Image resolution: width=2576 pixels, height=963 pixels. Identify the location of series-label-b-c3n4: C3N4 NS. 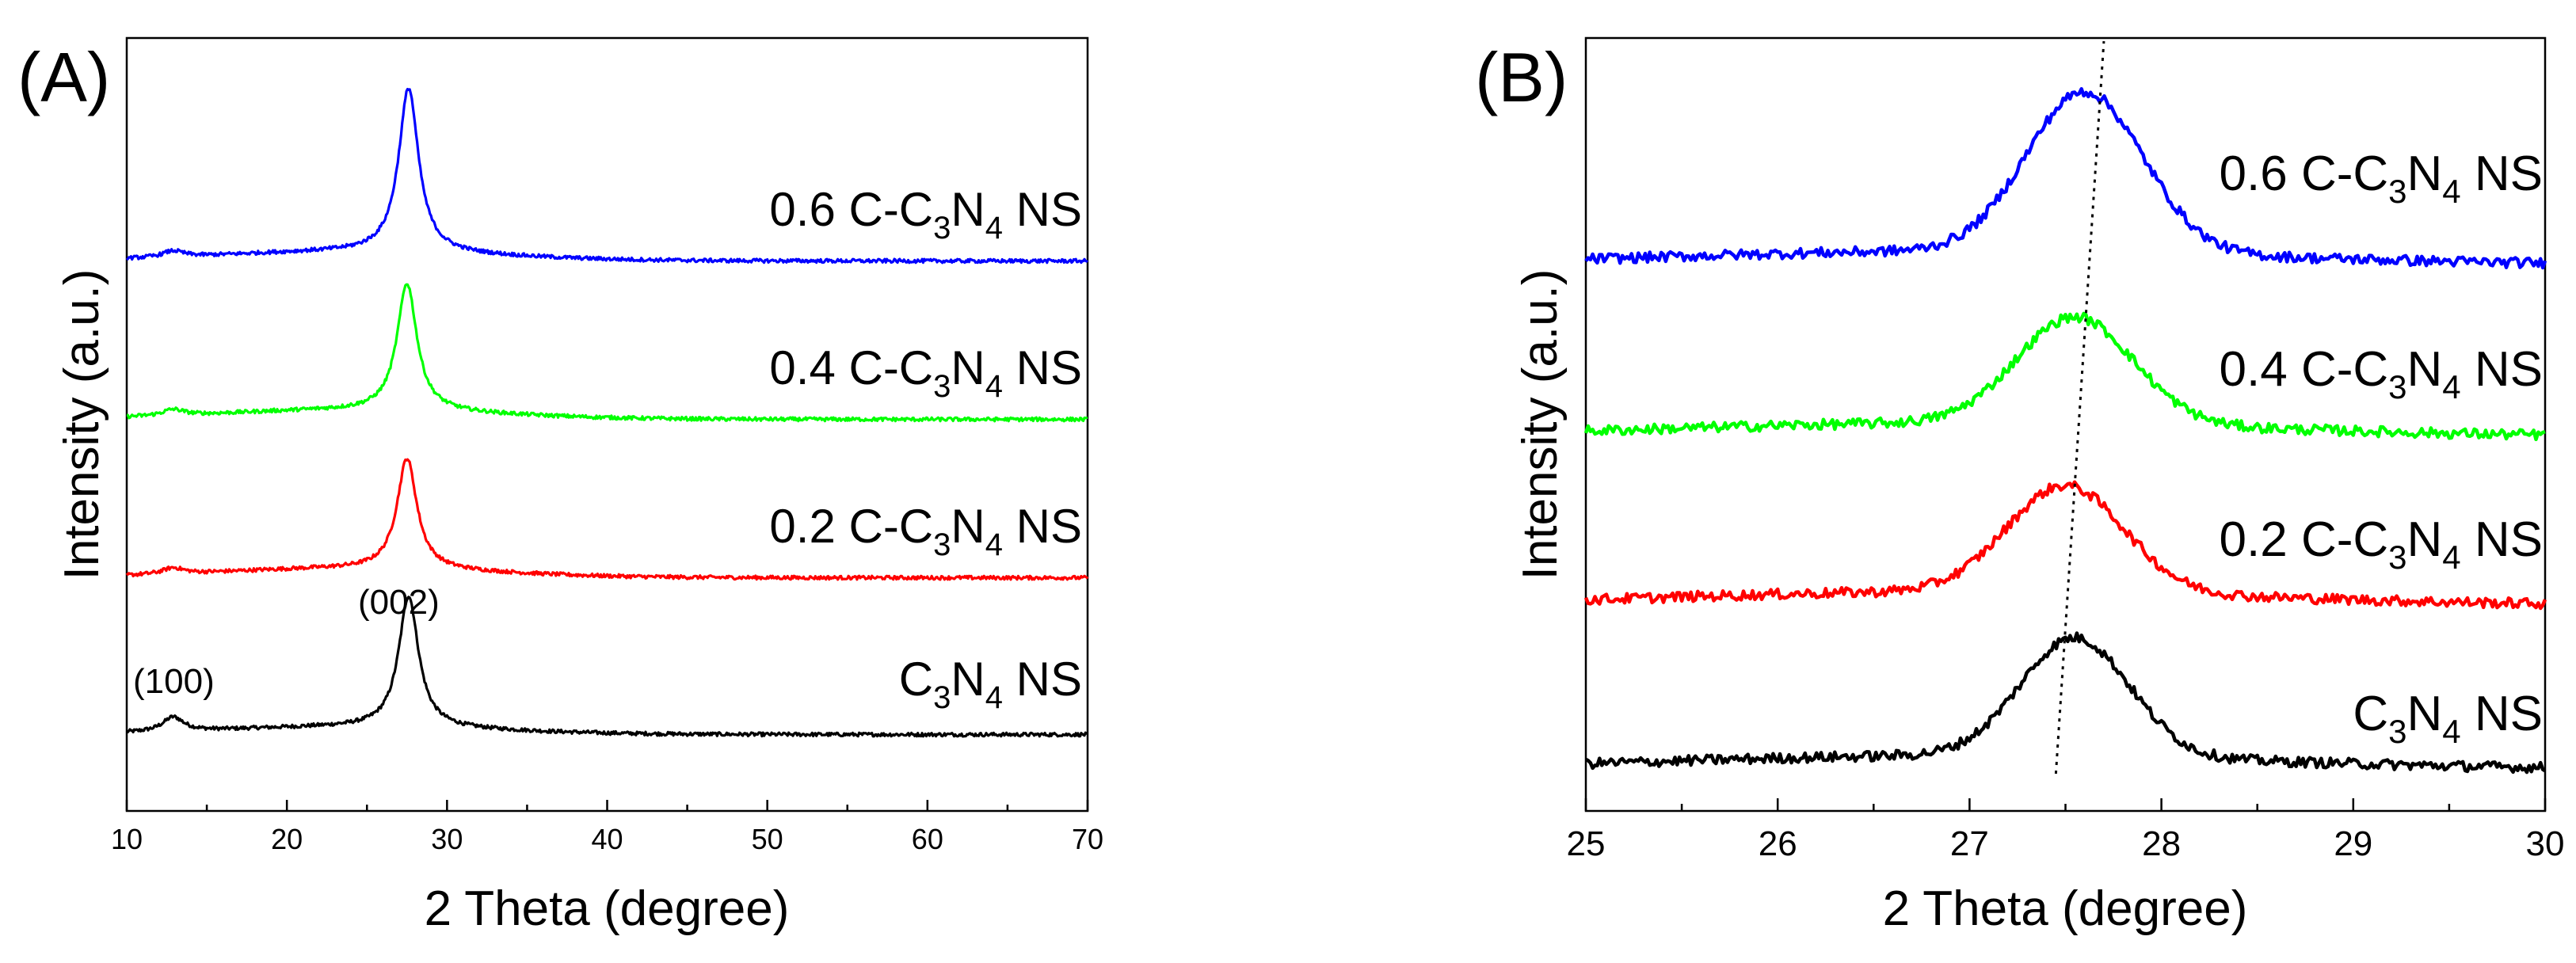
(2448, 718).